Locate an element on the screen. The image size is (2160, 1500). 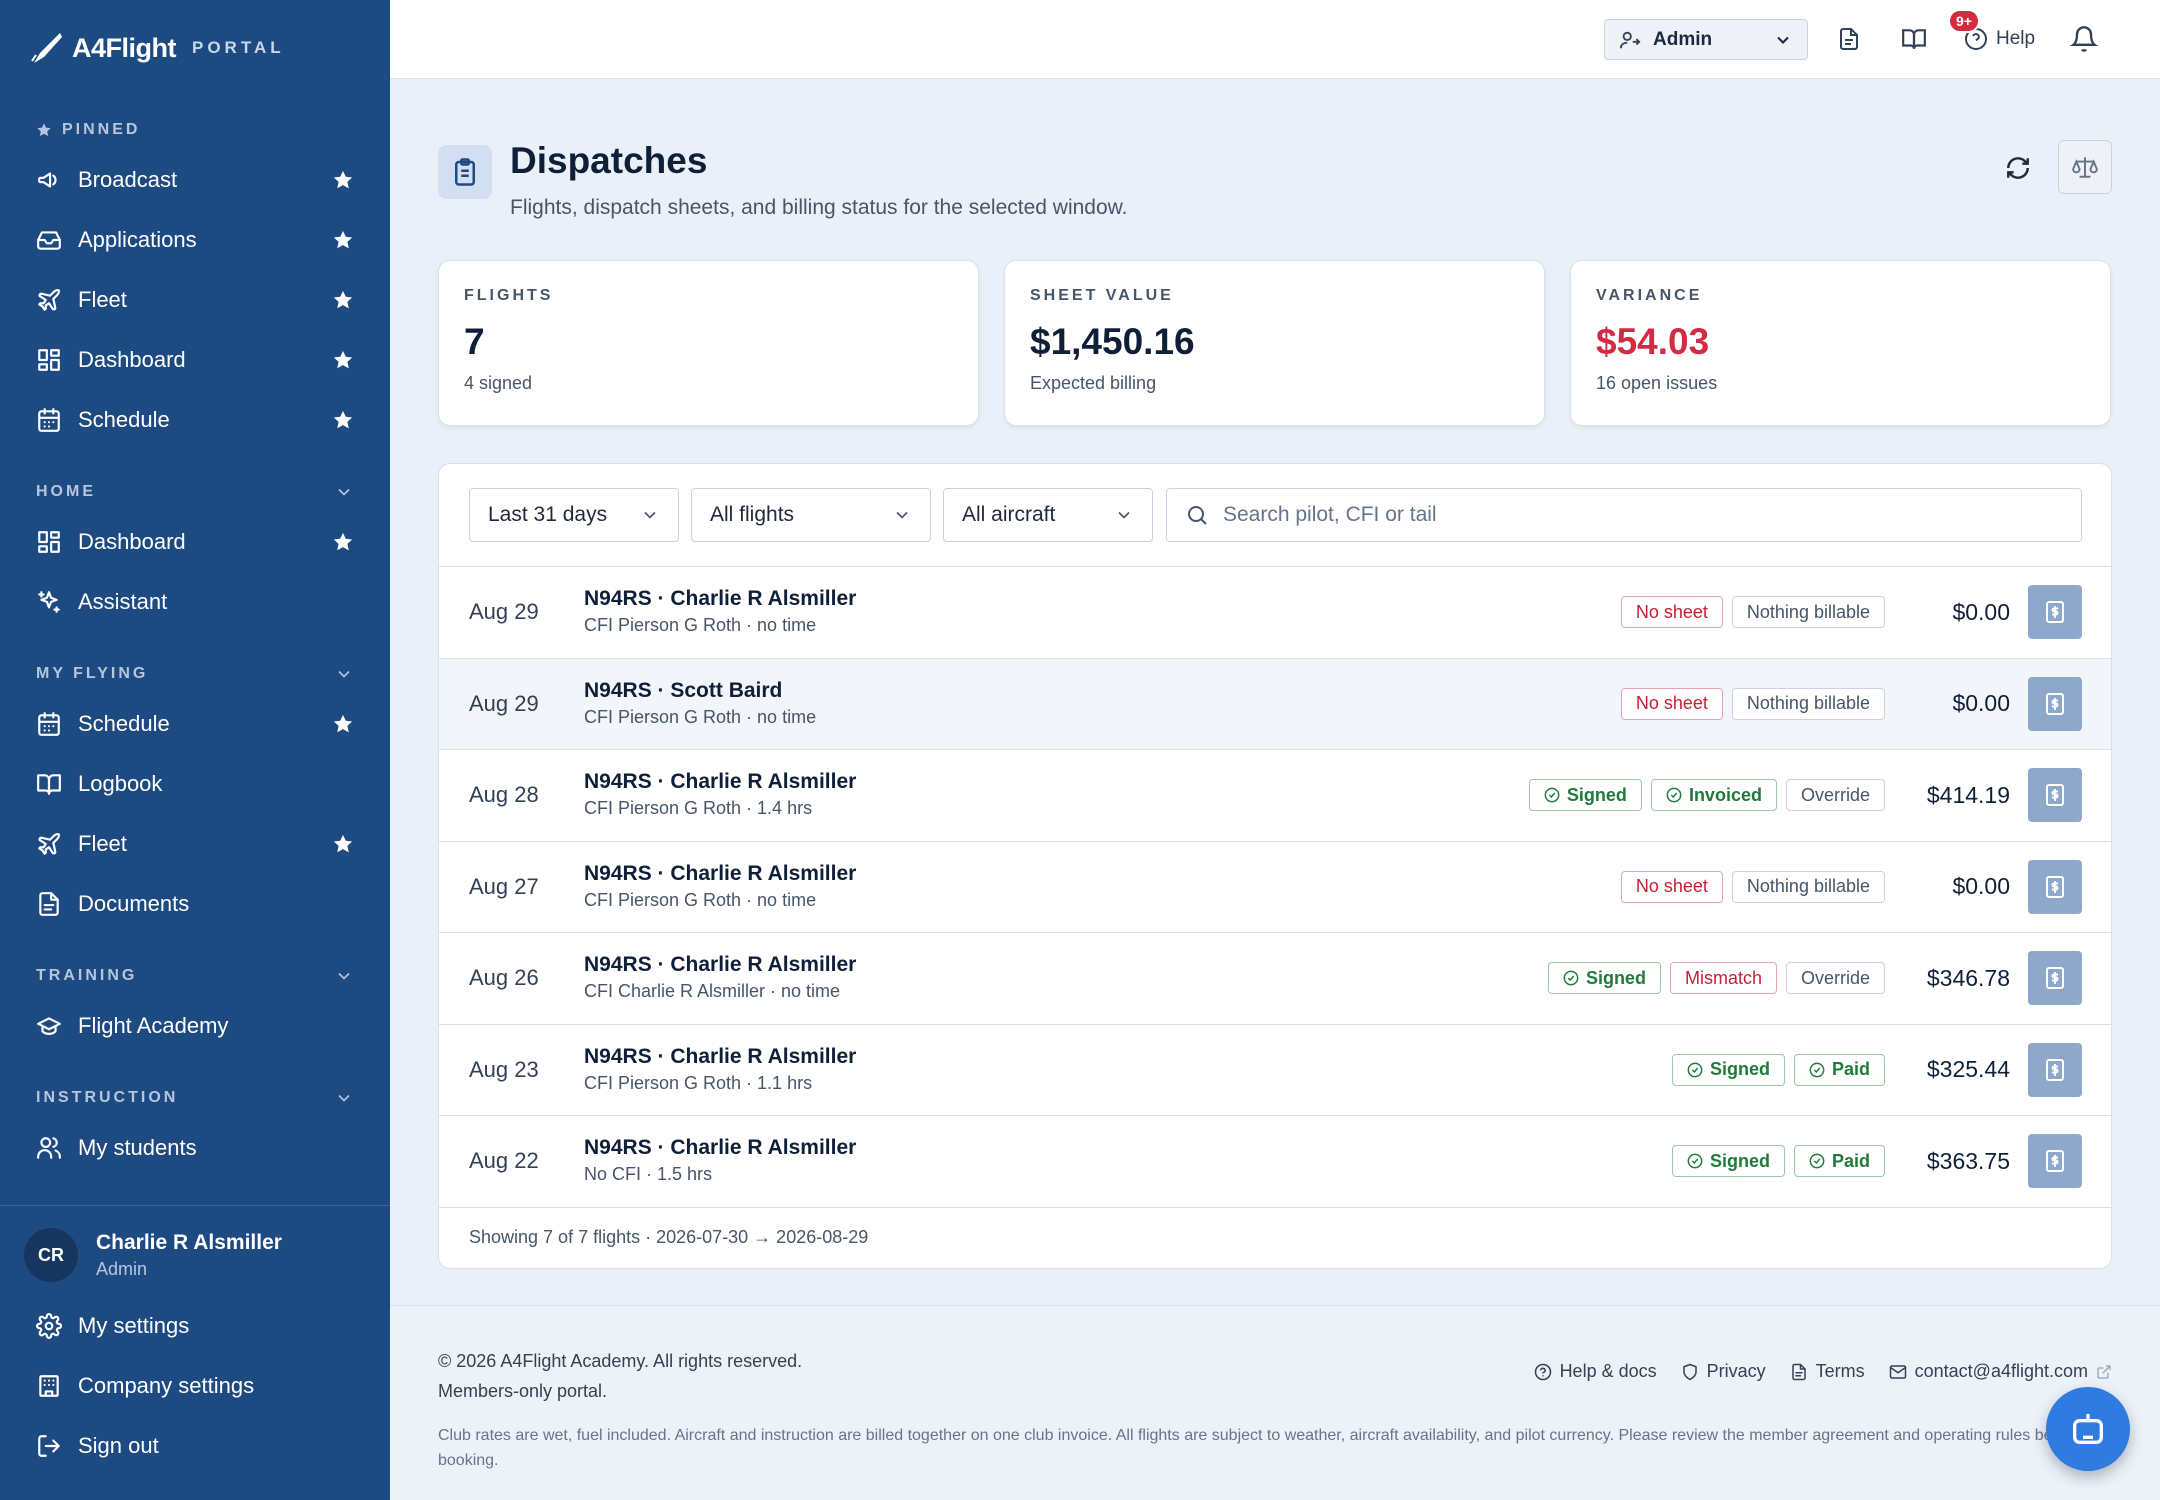
sidebar-item-sign-out: Sign out is located at coordinates (195, 1446).